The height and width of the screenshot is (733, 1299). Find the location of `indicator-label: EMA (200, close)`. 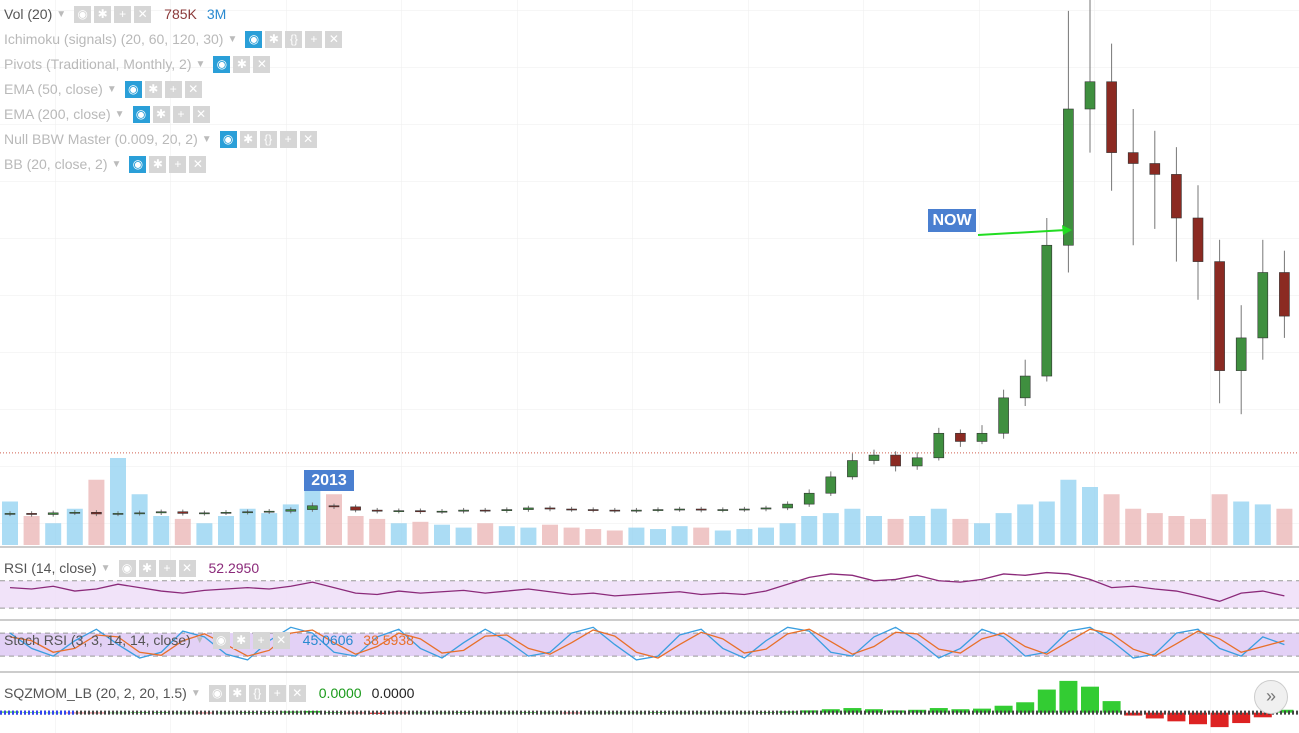

indicator-label: EMA (200, close) is located at coordinates (57, 114).